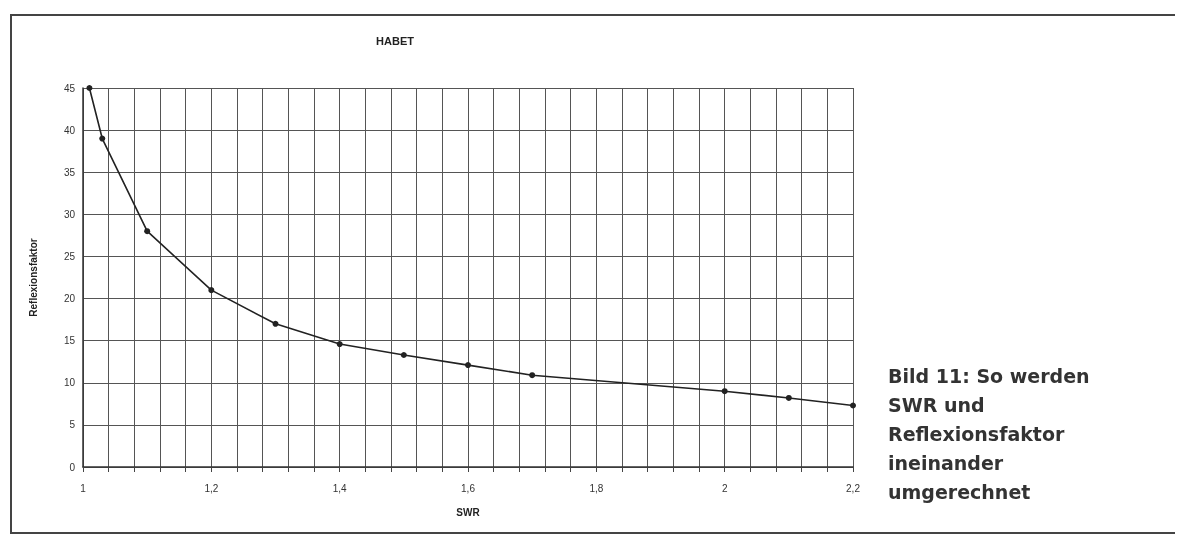 The width and height of the screenshot is (1181, 543). What do you see at coordinates (989, 434) in the screenshot?
I see `text: Bild 11: So werden SWR und Reflexionsfaktor ineinander umgerechnet` at bounding box center [989, 434].